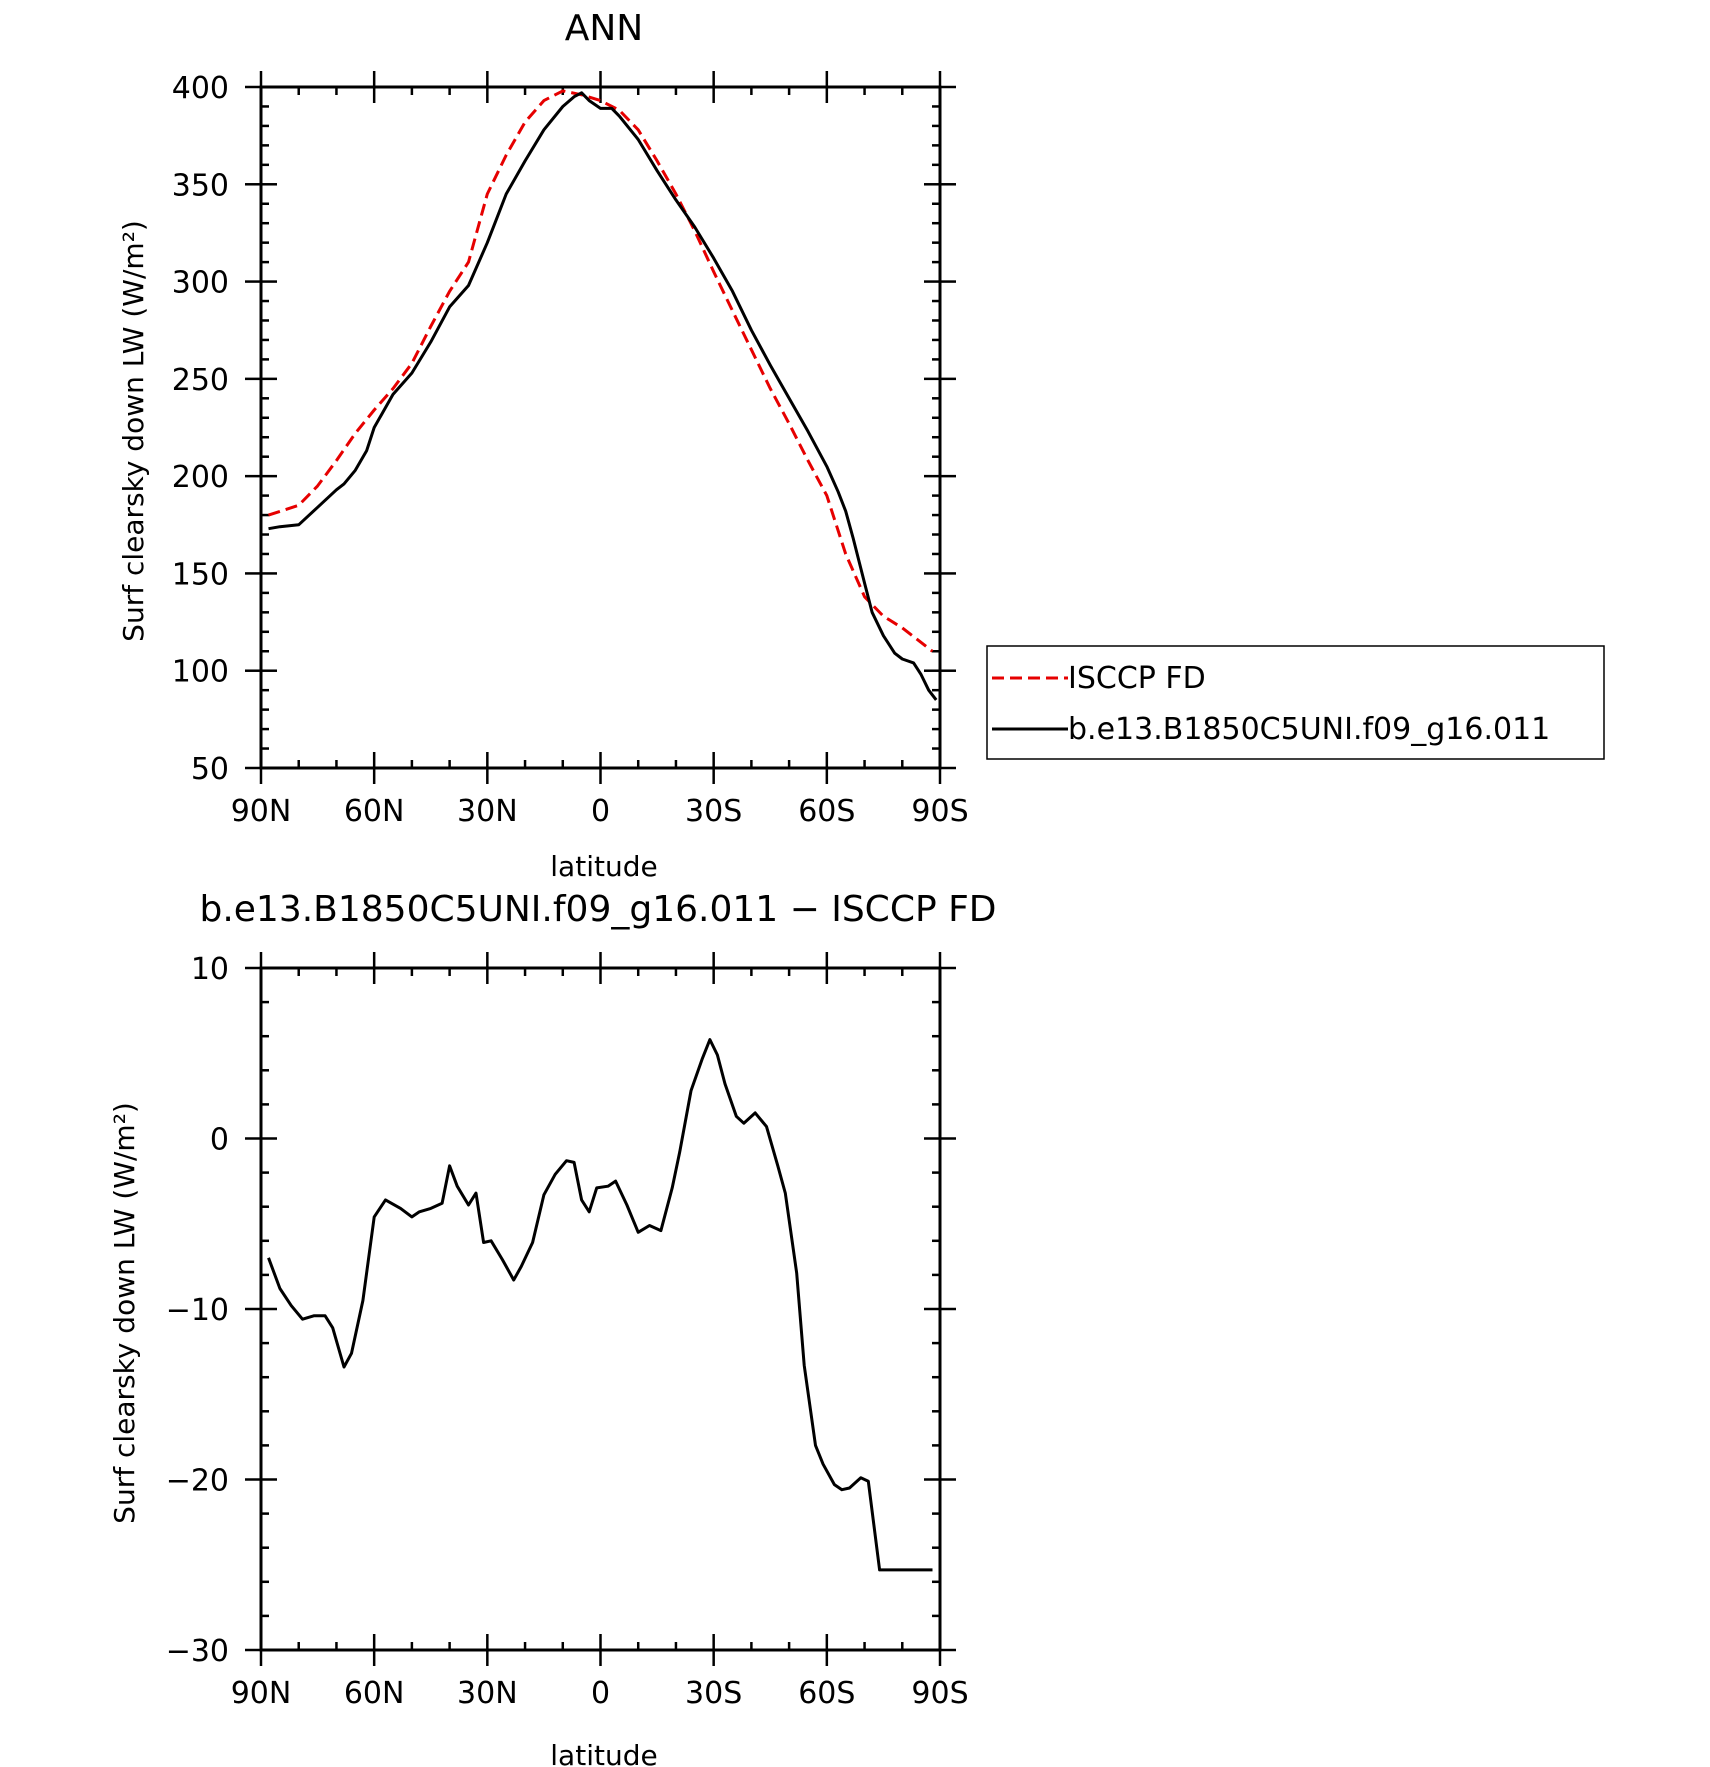 The height and width of the screenshot is (1767, 1710). Describe the element at coordinates (124, 1313) in the screenshot. I see `bottom-y-axis-label: Surf clearsky down LW (W/m²)` at that location.